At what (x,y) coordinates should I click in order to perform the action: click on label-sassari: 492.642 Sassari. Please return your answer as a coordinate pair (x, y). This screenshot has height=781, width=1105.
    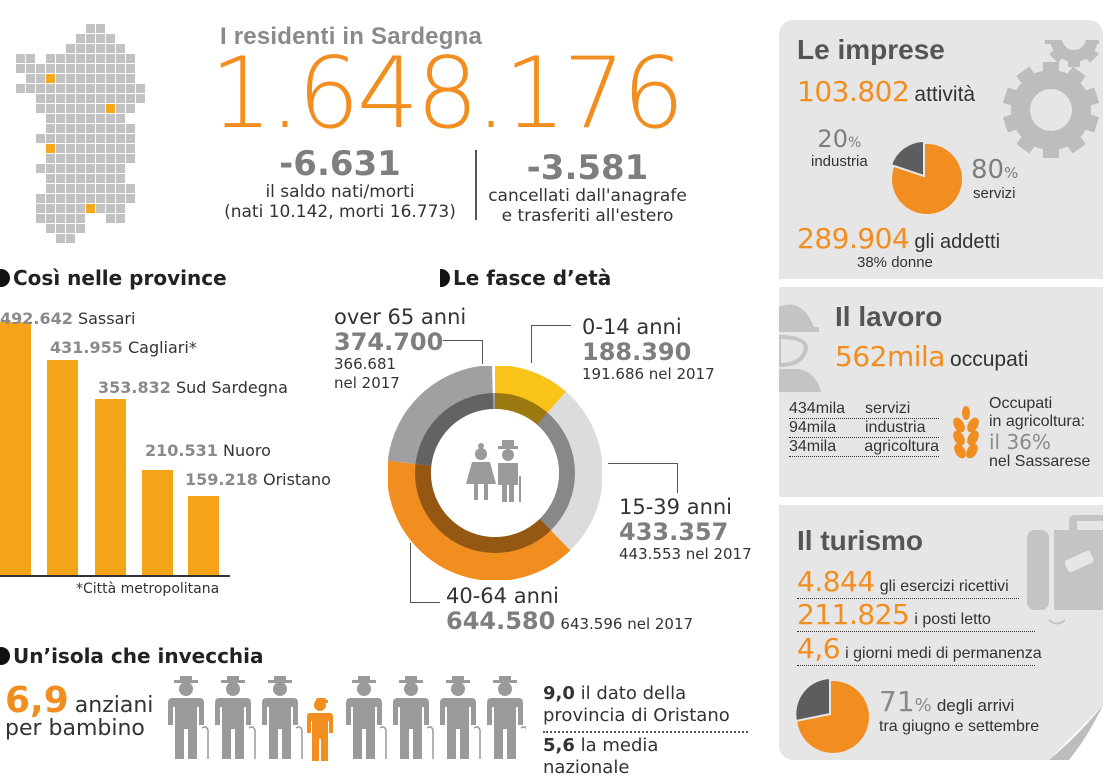
    Looking at the image, I should click on (68, 318).